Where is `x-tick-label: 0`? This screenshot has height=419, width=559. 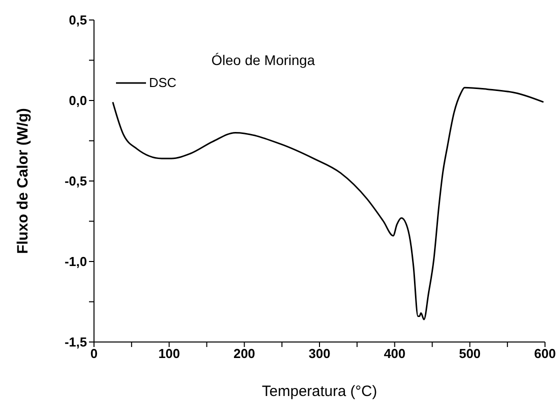
x-tick-label: 0 is located at coordinates (94, 354).